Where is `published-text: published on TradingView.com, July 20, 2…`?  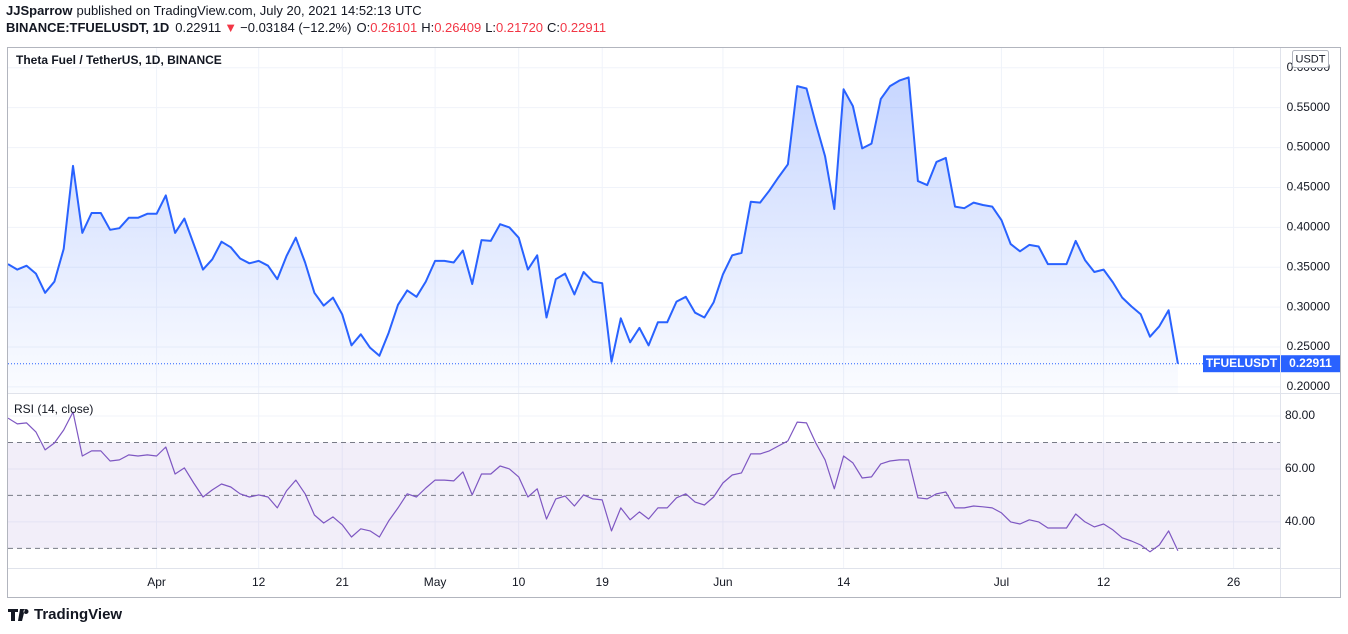
published-text: published on TradingView.com, July 20, 2… is located at coordinates (248, 10).